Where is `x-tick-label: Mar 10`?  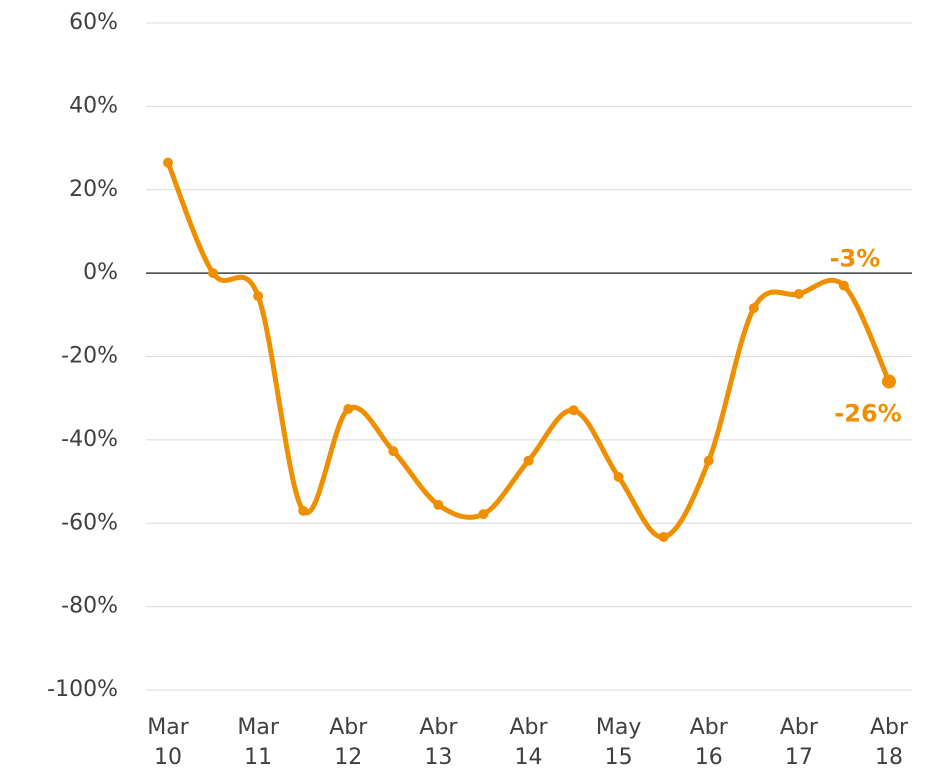 x-tick-label: Mar 10 is located at coordinates (168, 742).